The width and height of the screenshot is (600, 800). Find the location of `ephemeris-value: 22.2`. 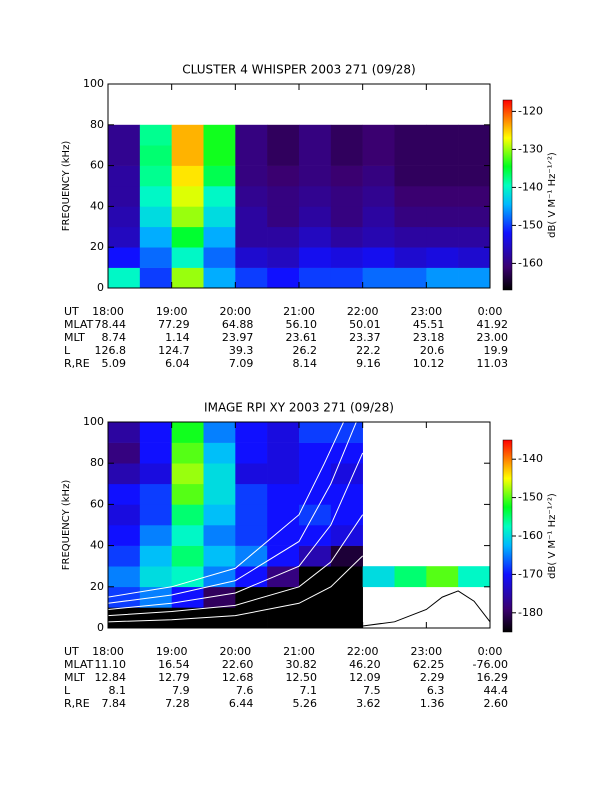

ephemeris-value: 22.2 is located at coordinates (368, 350).